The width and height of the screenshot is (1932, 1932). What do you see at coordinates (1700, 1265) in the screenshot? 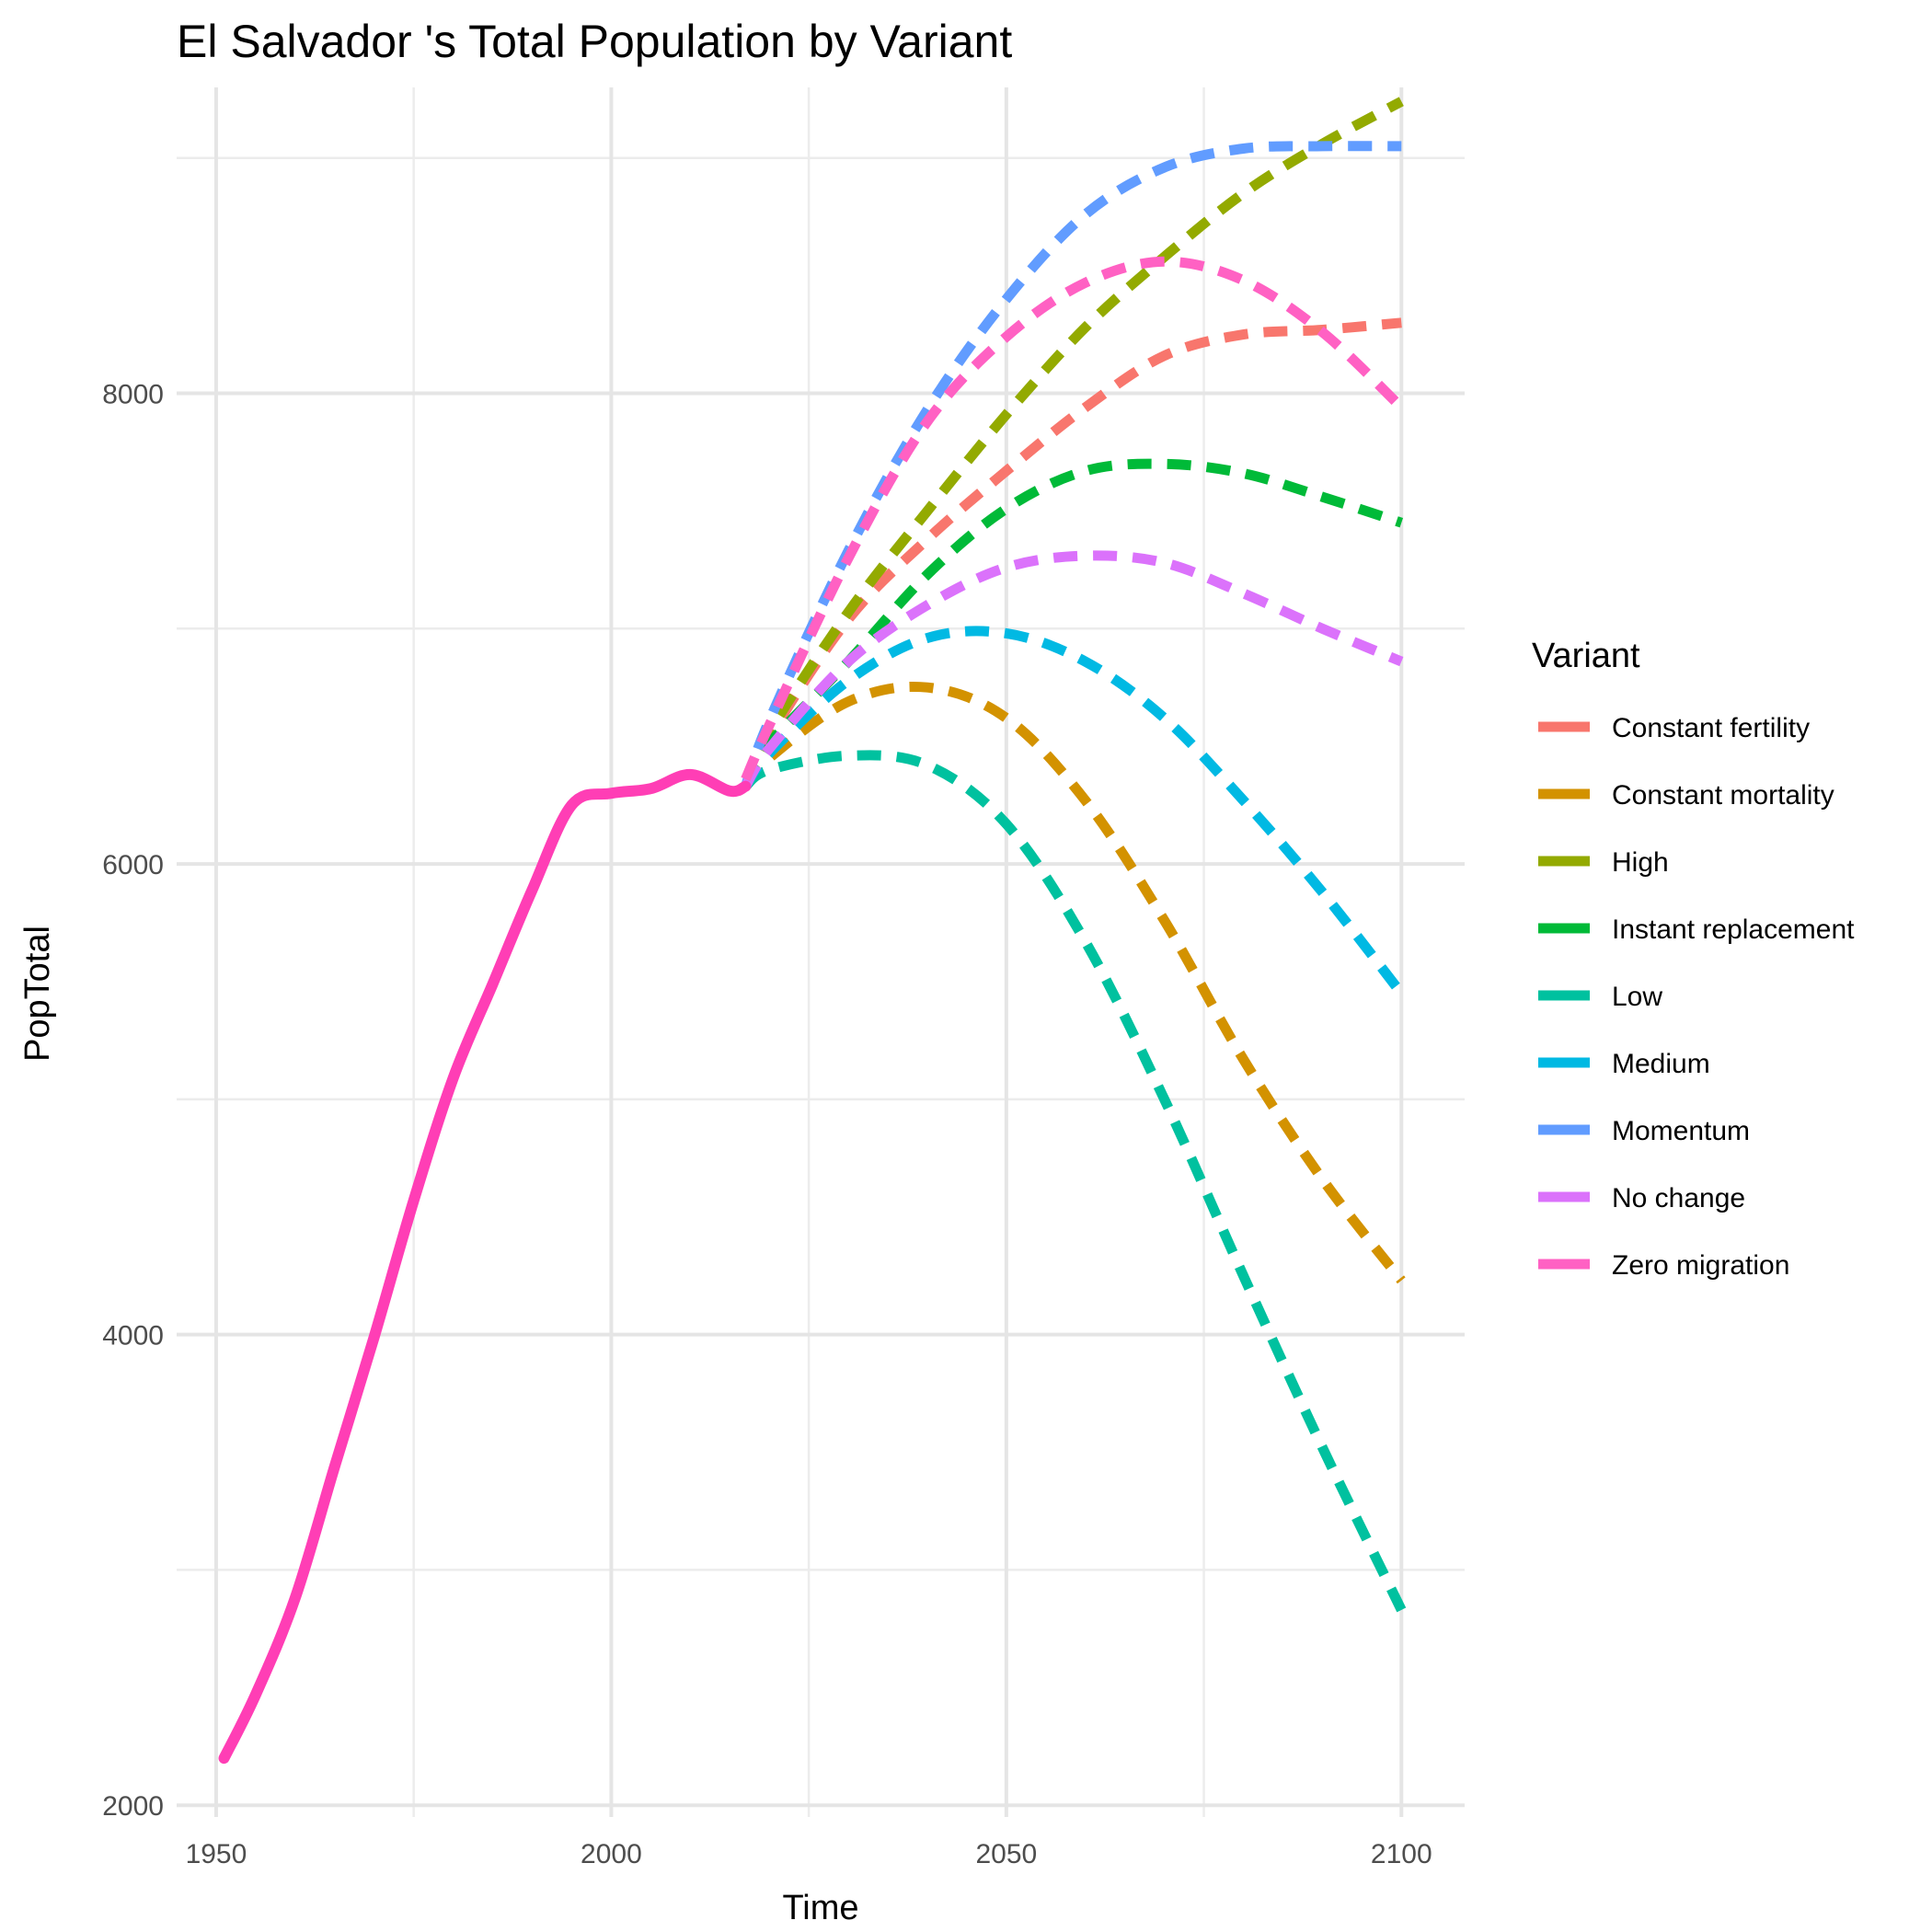
I see `legend-label-zero-migration: Zero migration` at bounding box center [1700, 1265].